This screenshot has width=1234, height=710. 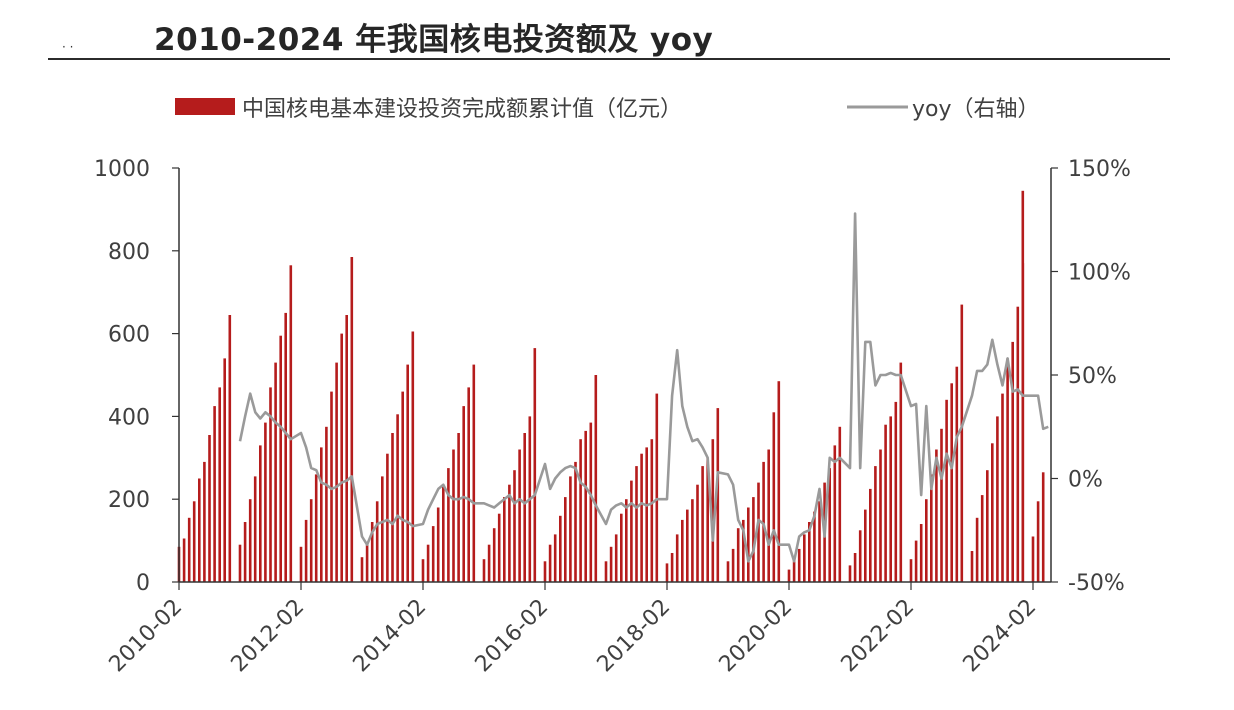 What do you see at coordinates (1096, 583) in the screenshot?
I see `y-right-tick-label: -50%` at bounding box center [1096, 583].